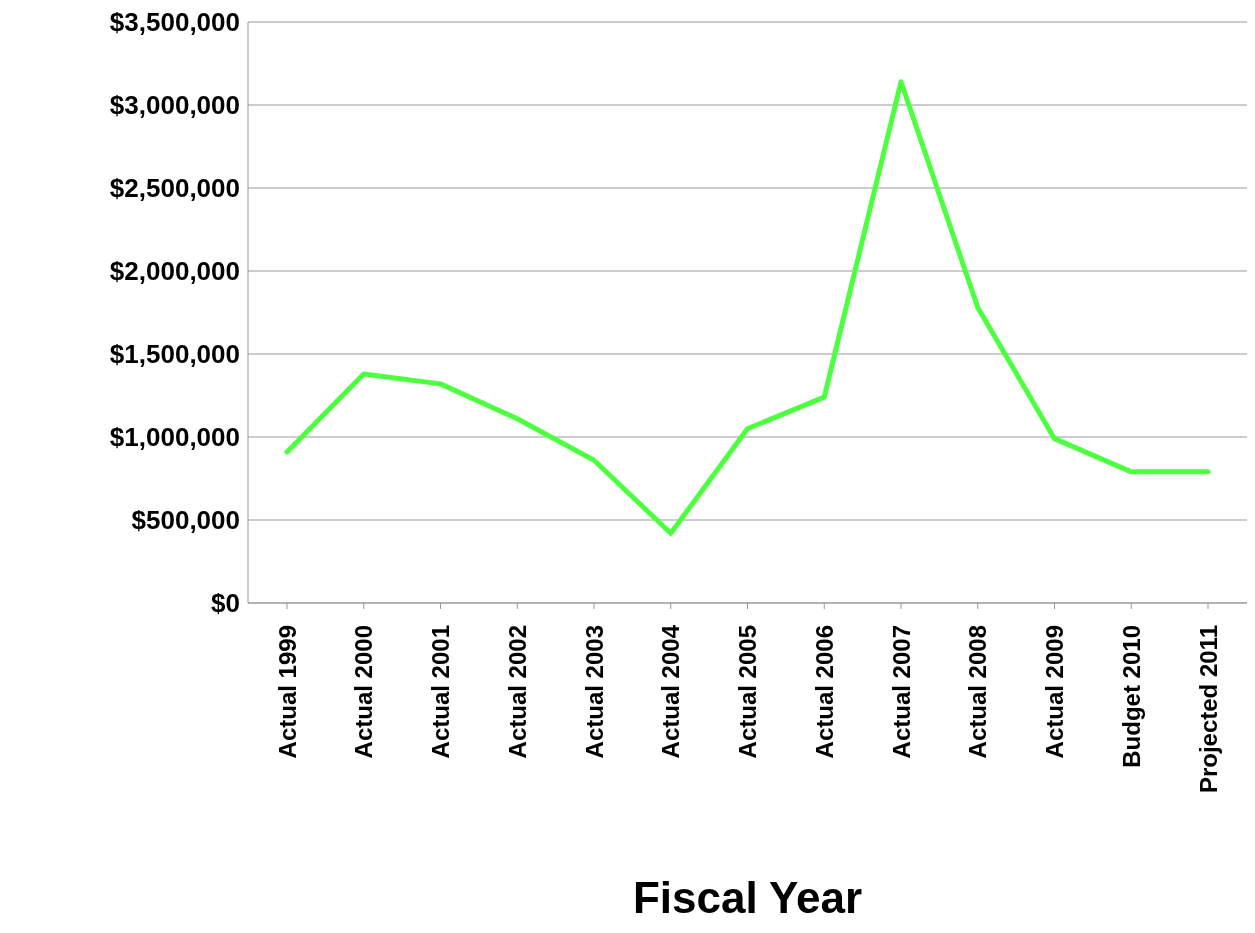  What do you see at coordinates (747, 897) in the screenshot?
I see `x-axis-title: Fiscal Year` at bounding box center [747, 897].